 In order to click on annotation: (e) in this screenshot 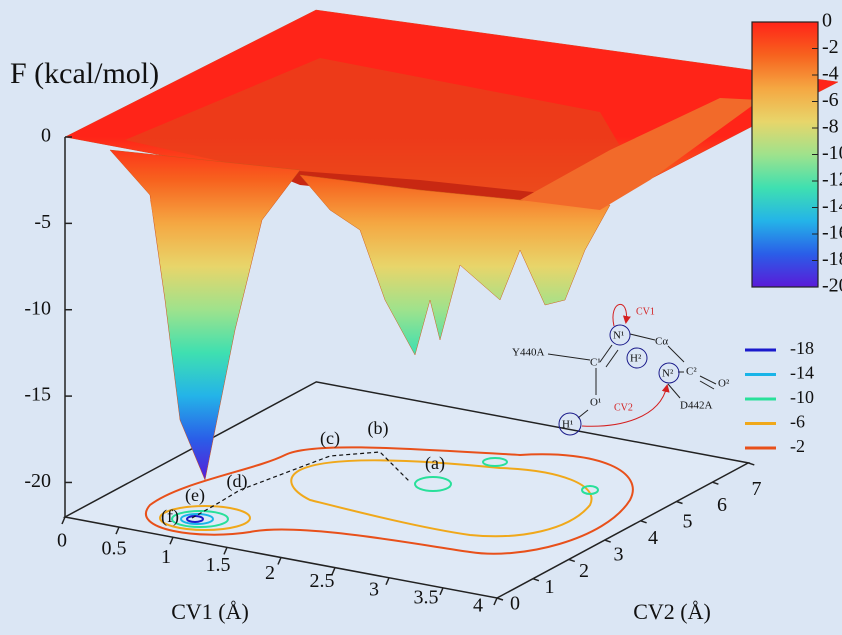, I will do `click(195, 495)`.